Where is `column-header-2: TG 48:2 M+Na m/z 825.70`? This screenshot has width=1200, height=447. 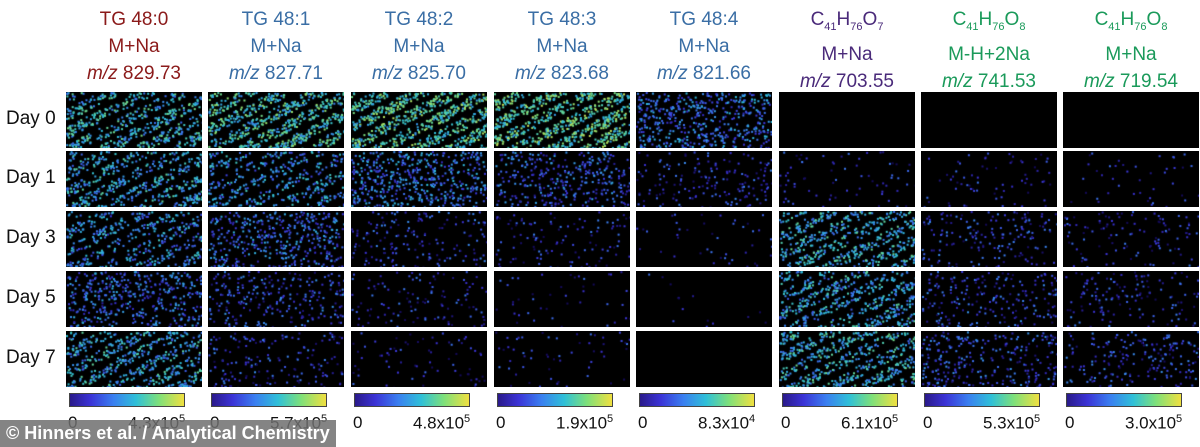
column-header-2: TG 48:2 M+Na m/z 825.70 is located at coordinates (419, 46).